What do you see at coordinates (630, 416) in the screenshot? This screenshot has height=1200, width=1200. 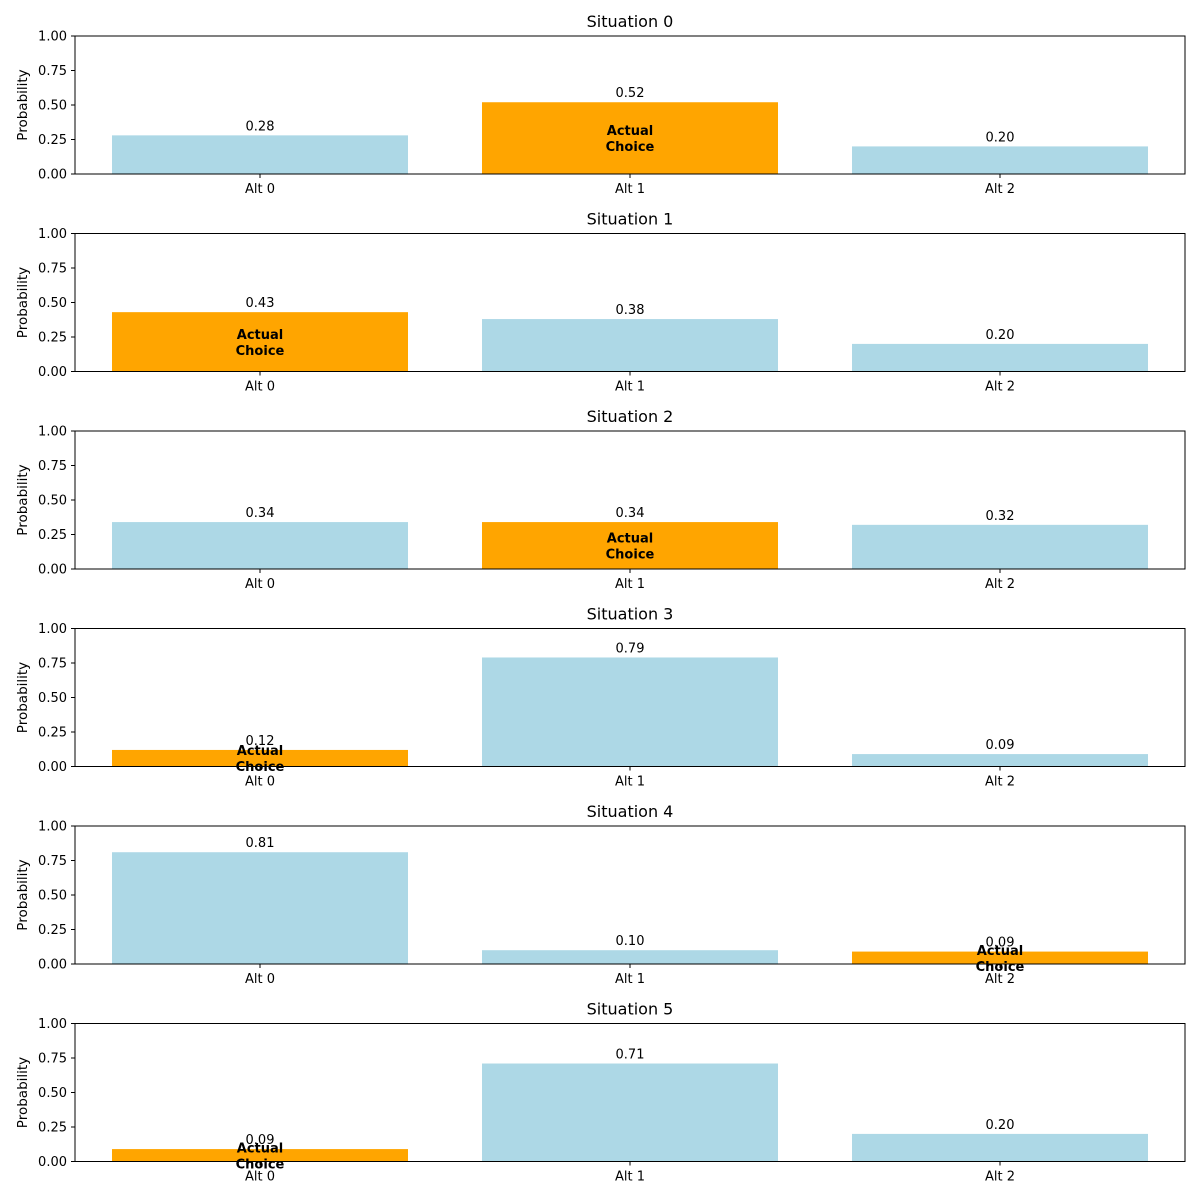 I see `subplot-title: Situation 2` at bounding box center [630, 416].